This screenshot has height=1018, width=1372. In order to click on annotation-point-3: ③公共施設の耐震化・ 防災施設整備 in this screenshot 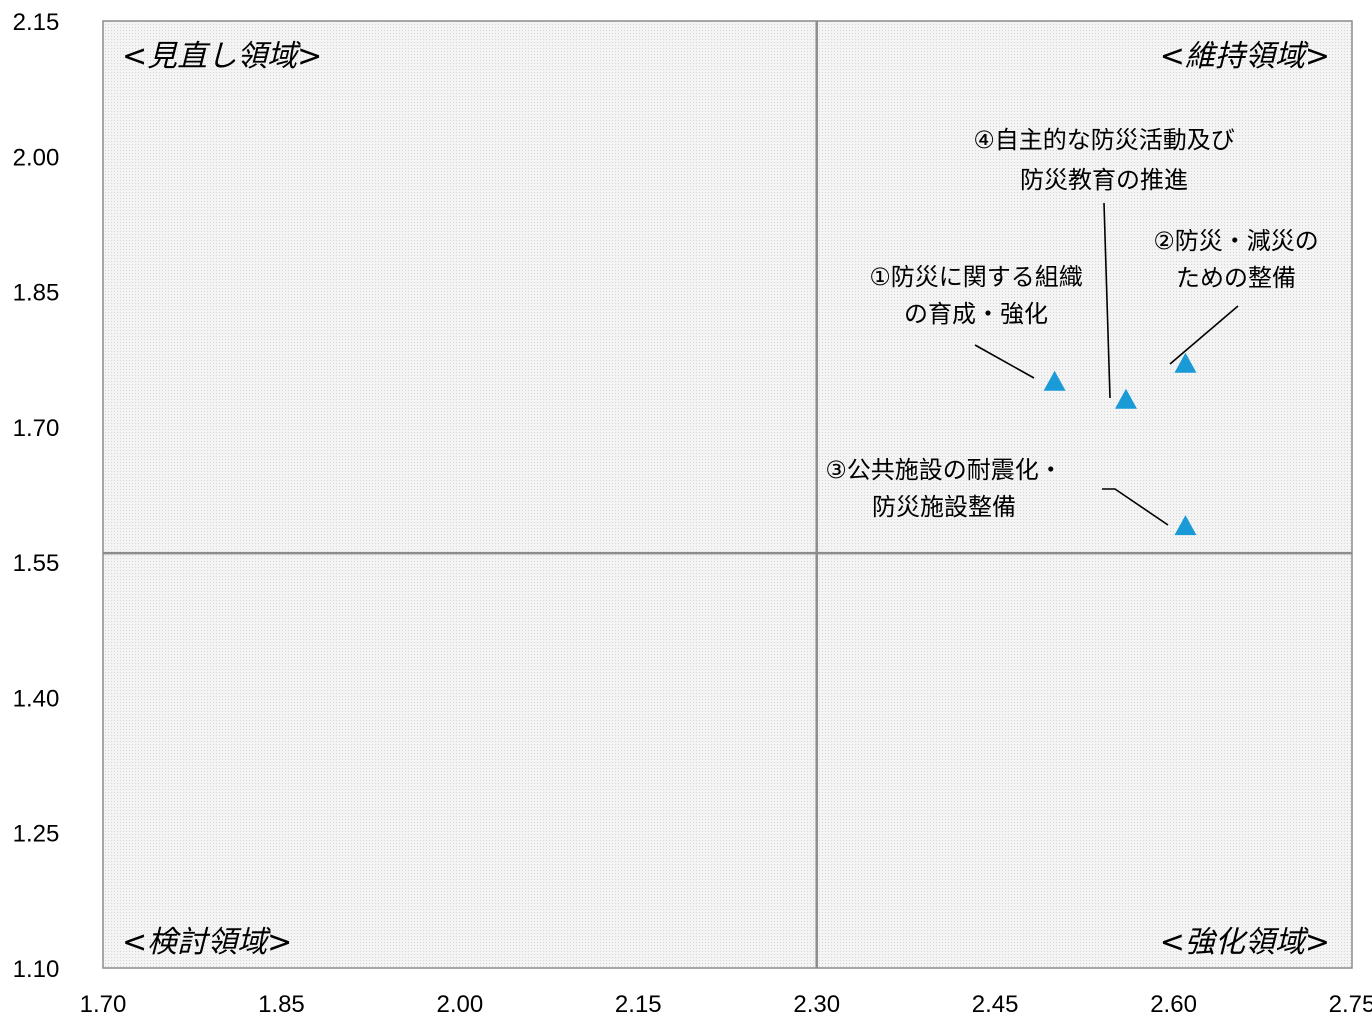, I will do `click(997, 491)`.